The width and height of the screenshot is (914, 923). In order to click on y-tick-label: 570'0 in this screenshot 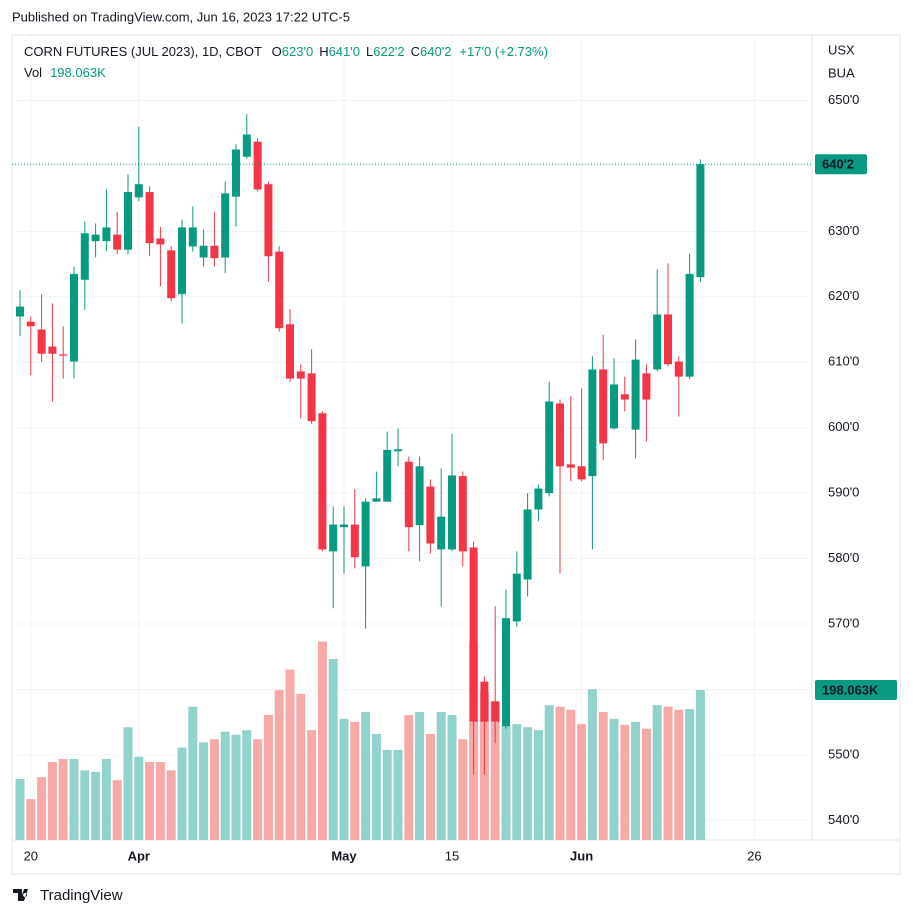, I will do `click(843, 622)`.